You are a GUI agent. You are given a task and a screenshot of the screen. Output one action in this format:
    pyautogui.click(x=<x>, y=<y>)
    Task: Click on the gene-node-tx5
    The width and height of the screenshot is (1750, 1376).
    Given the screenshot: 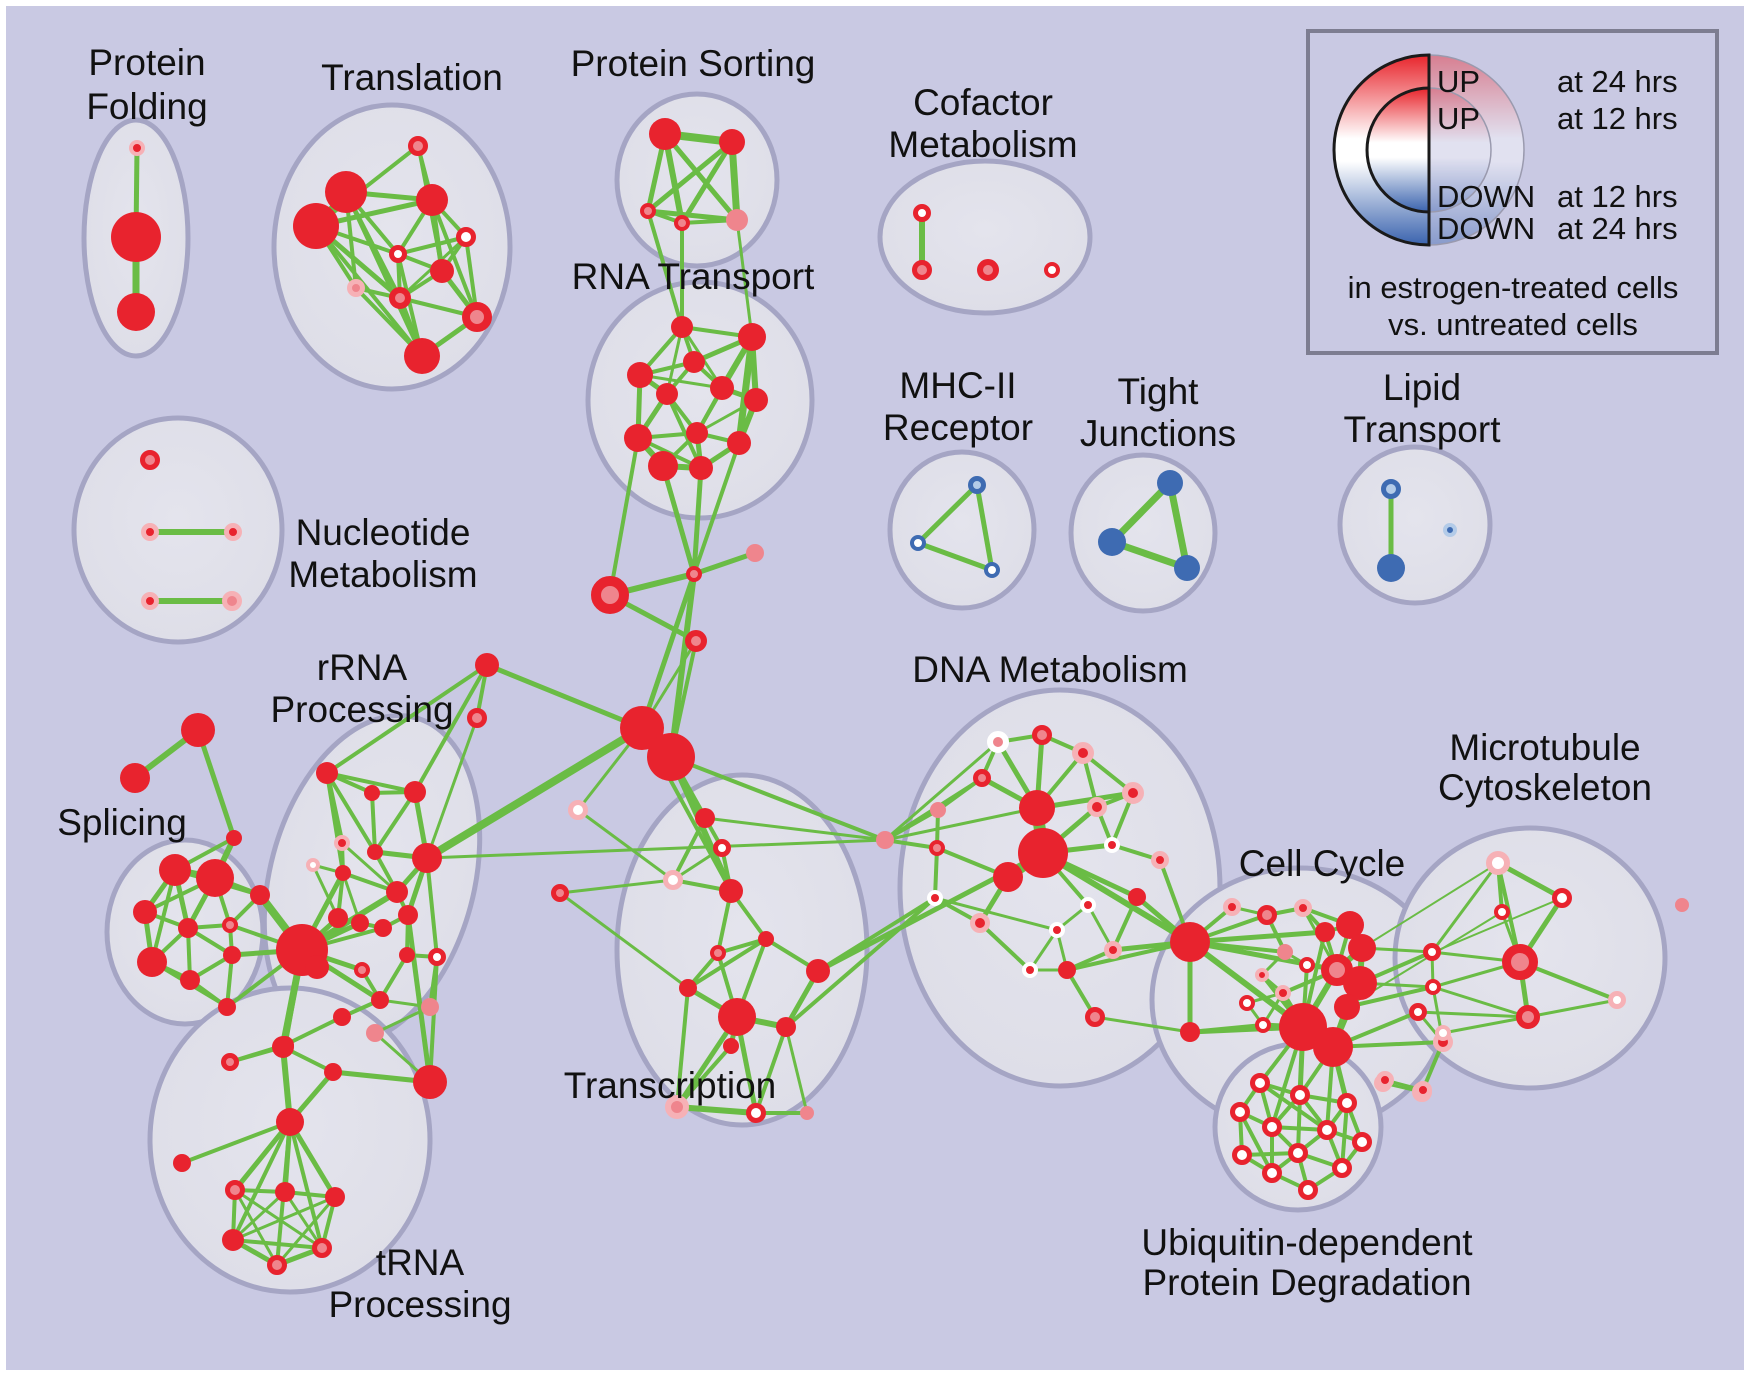 What is the action you would take?
    pyautogui.click(x=766, y=939)
    